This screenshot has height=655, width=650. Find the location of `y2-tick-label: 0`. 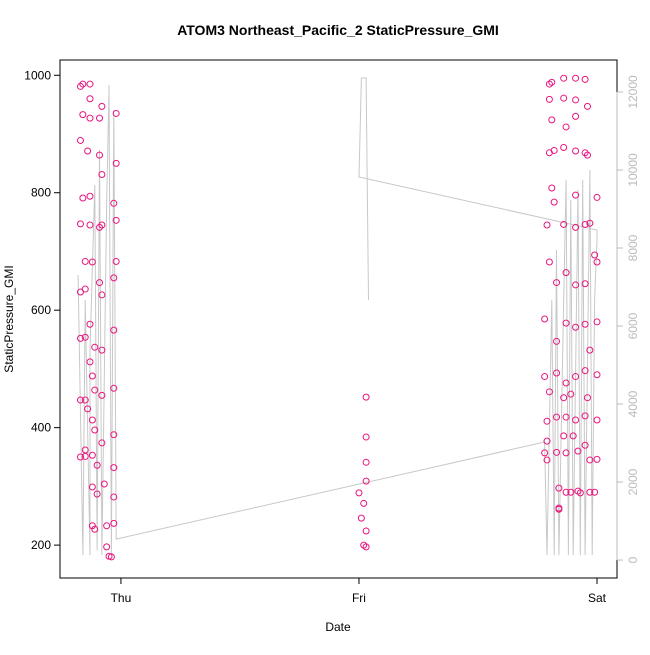

y2-tick-label: 0 is located at coordinates (633, 559).